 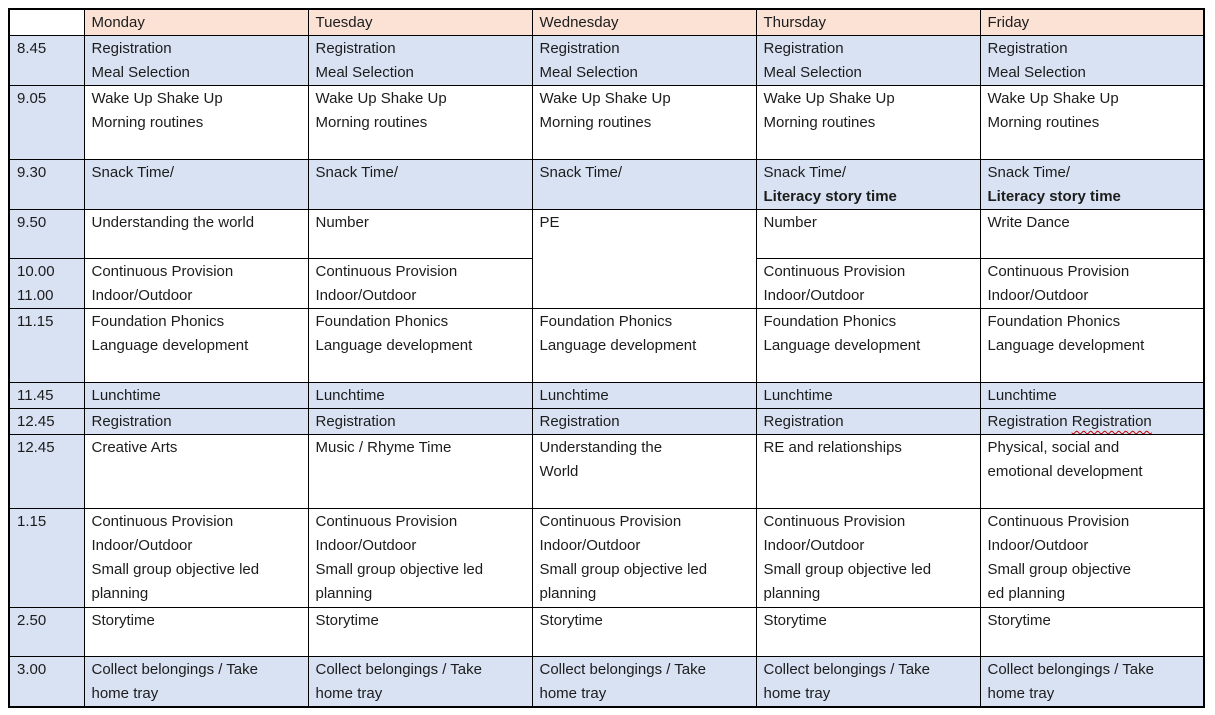 I want to click on time-label: 9.50, so click(x=32, y=222).